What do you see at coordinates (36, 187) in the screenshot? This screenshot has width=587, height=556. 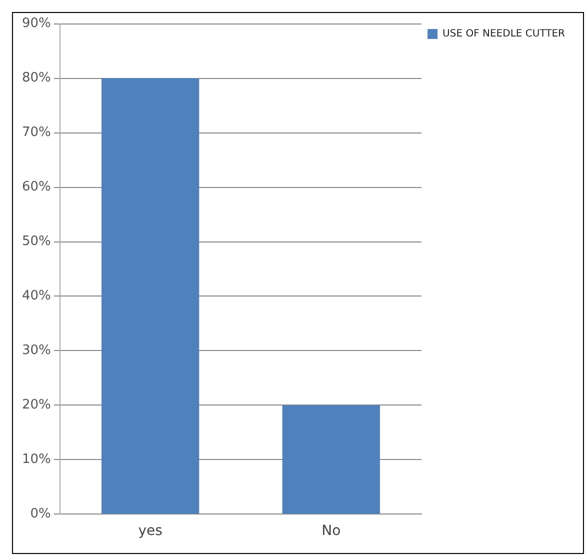 I see `y-tick-label: 60%` at bounding box center [36, 187].